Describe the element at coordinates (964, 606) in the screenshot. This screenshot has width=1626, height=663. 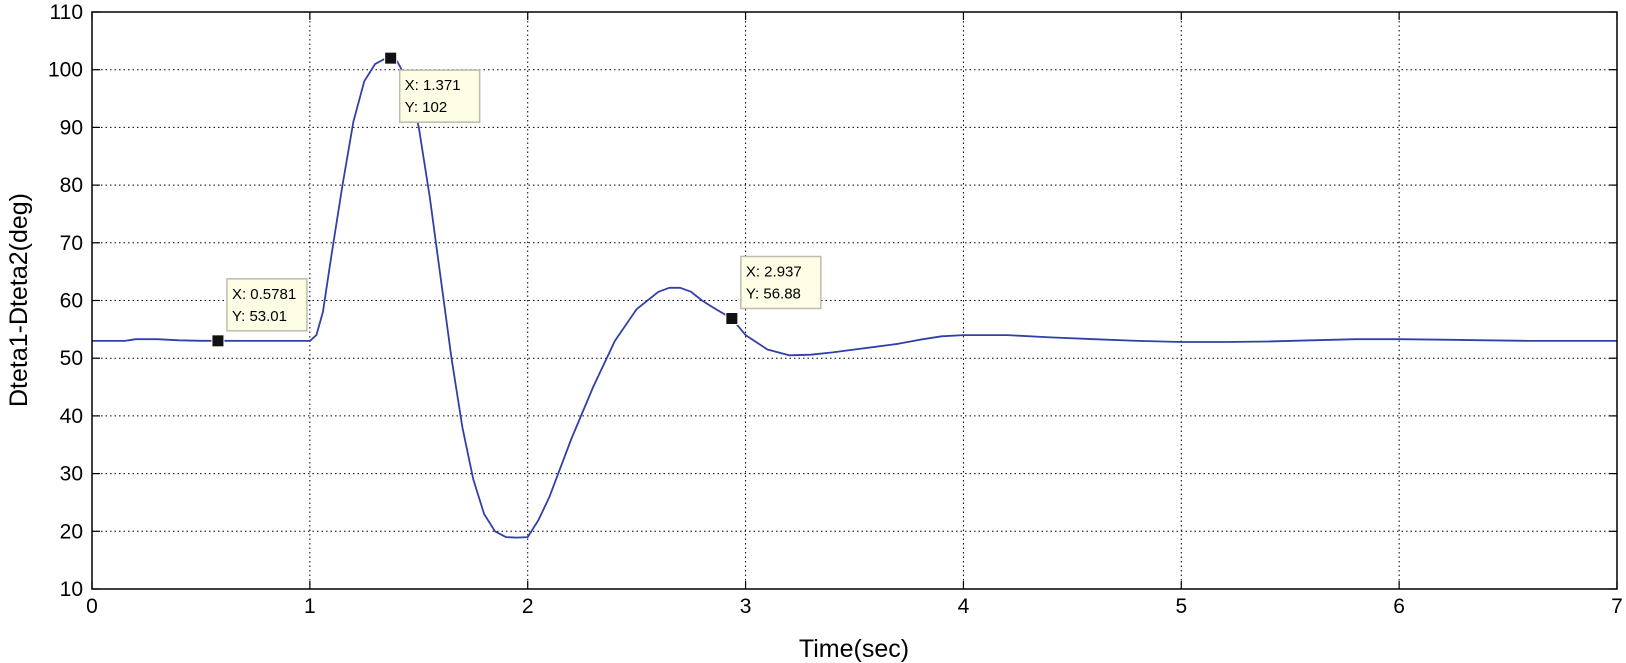
I see `x-tick-label: 4` at that location.